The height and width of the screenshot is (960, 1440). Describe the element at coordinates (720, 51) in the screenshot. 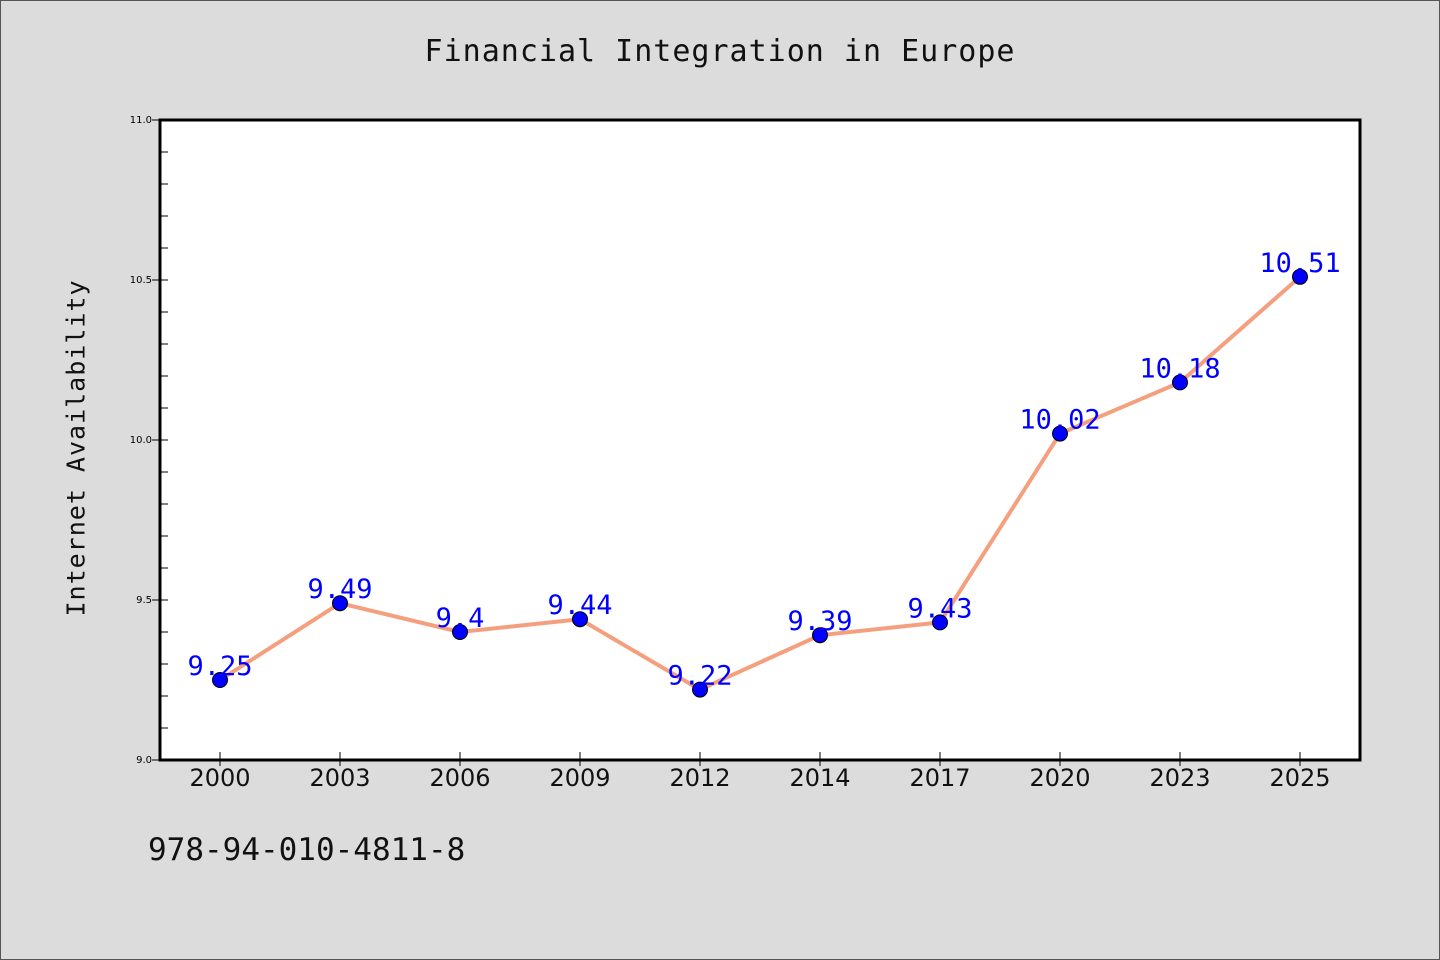

I see `chart-title: Financial Integration in Europe` at that location.